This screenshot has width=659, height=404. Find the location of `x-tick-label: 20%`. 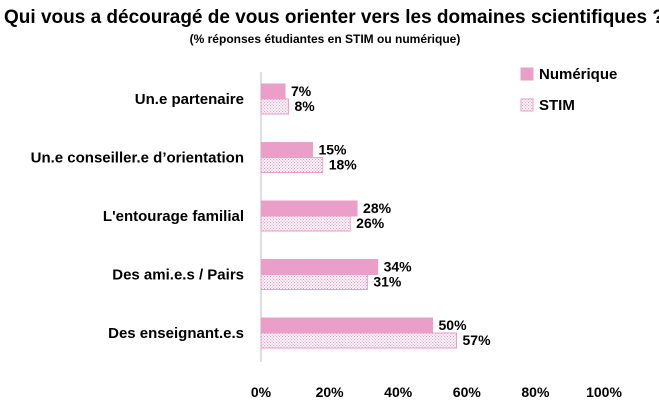

x-tick-label: 20% is located at coordinates (330, 392).